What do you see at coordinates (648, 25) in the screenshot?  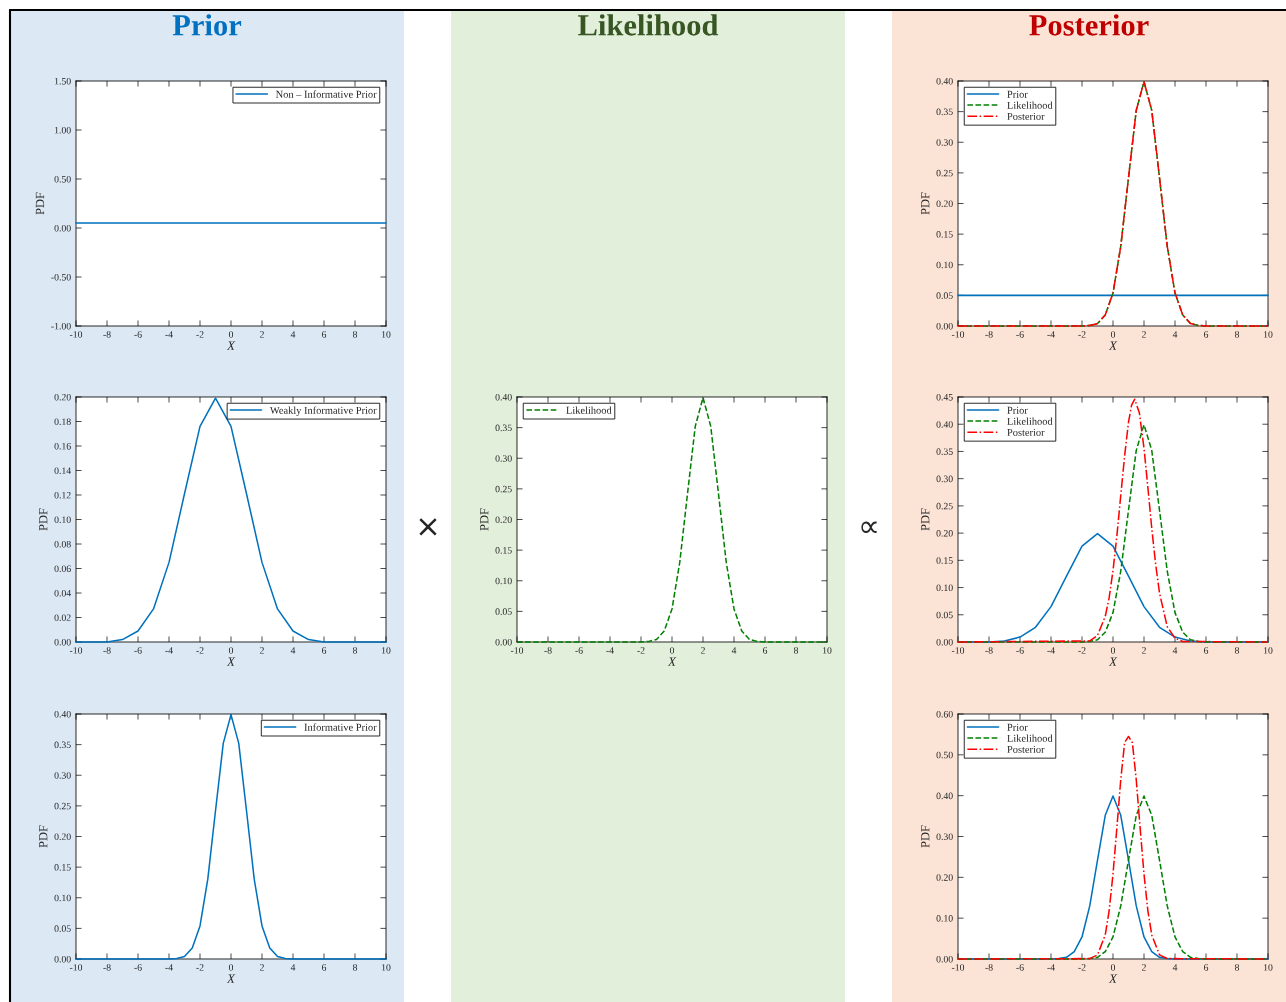 I see `chart-title: Likelihood` at bounding box center [648, 25].